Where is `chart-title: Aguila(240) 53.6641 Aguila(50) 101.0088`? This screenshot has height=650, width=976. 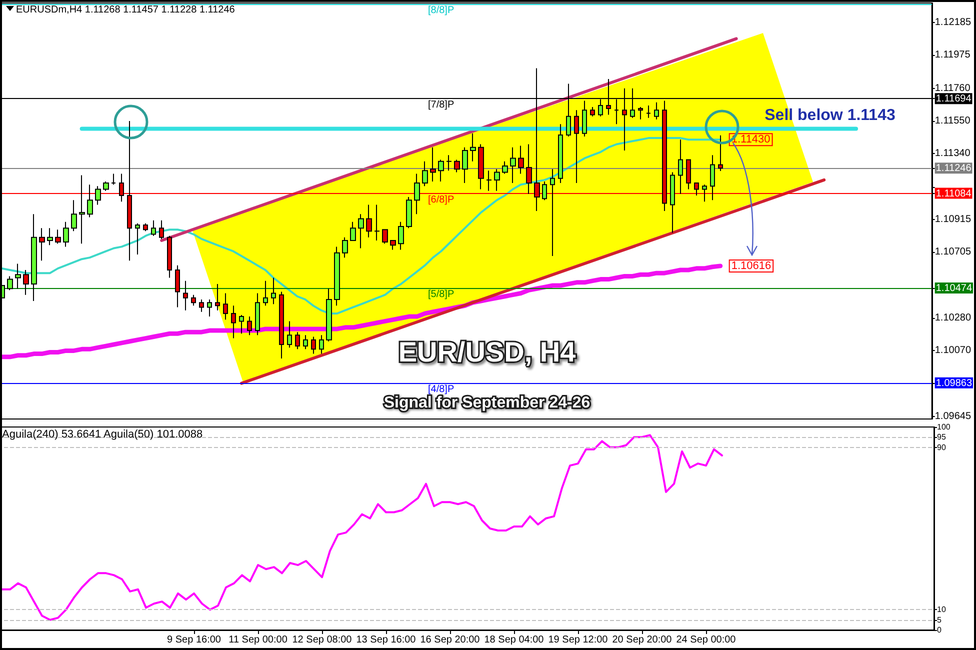
chart-title: Aguila(240) 53.6641 Aguila(50) 101.0088 is located at coordinates (102, 434).